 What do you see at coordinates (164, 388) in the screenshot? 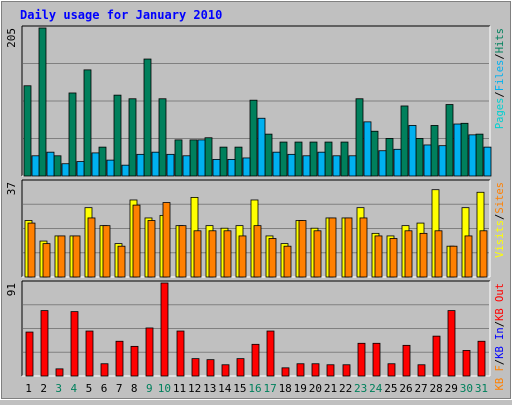
I see `day-label: 10` at bounding box center [164, 388].